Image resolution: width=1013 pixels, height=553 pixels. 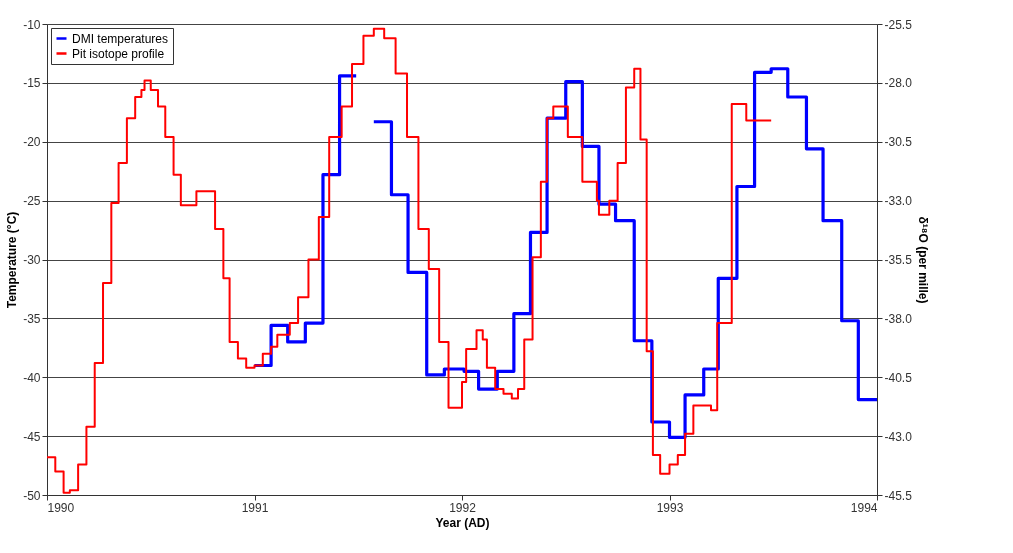 I want to click on y-tick-label: -45, so click(x=32, y=436).